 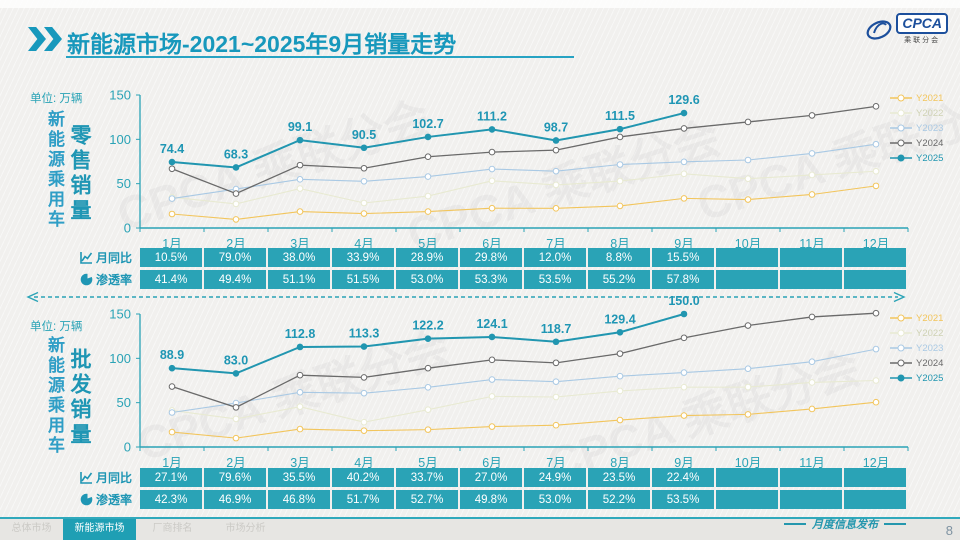 What do you see at coordinates (556, 257) in the screenshot?
I see `yoy-cell: 12.0%` at bounding box center [556, 257].